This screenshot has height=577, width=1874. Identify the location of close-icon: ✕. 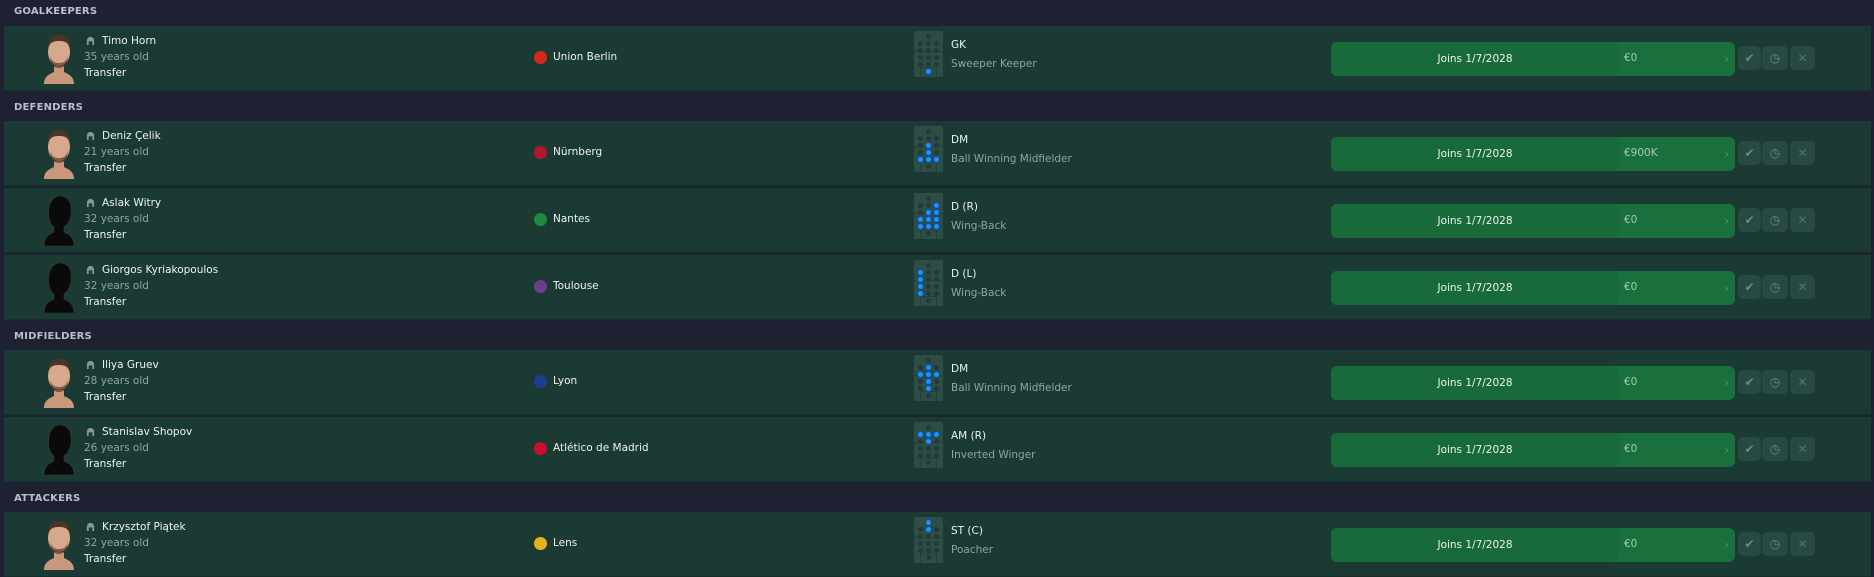
(1802, 382).